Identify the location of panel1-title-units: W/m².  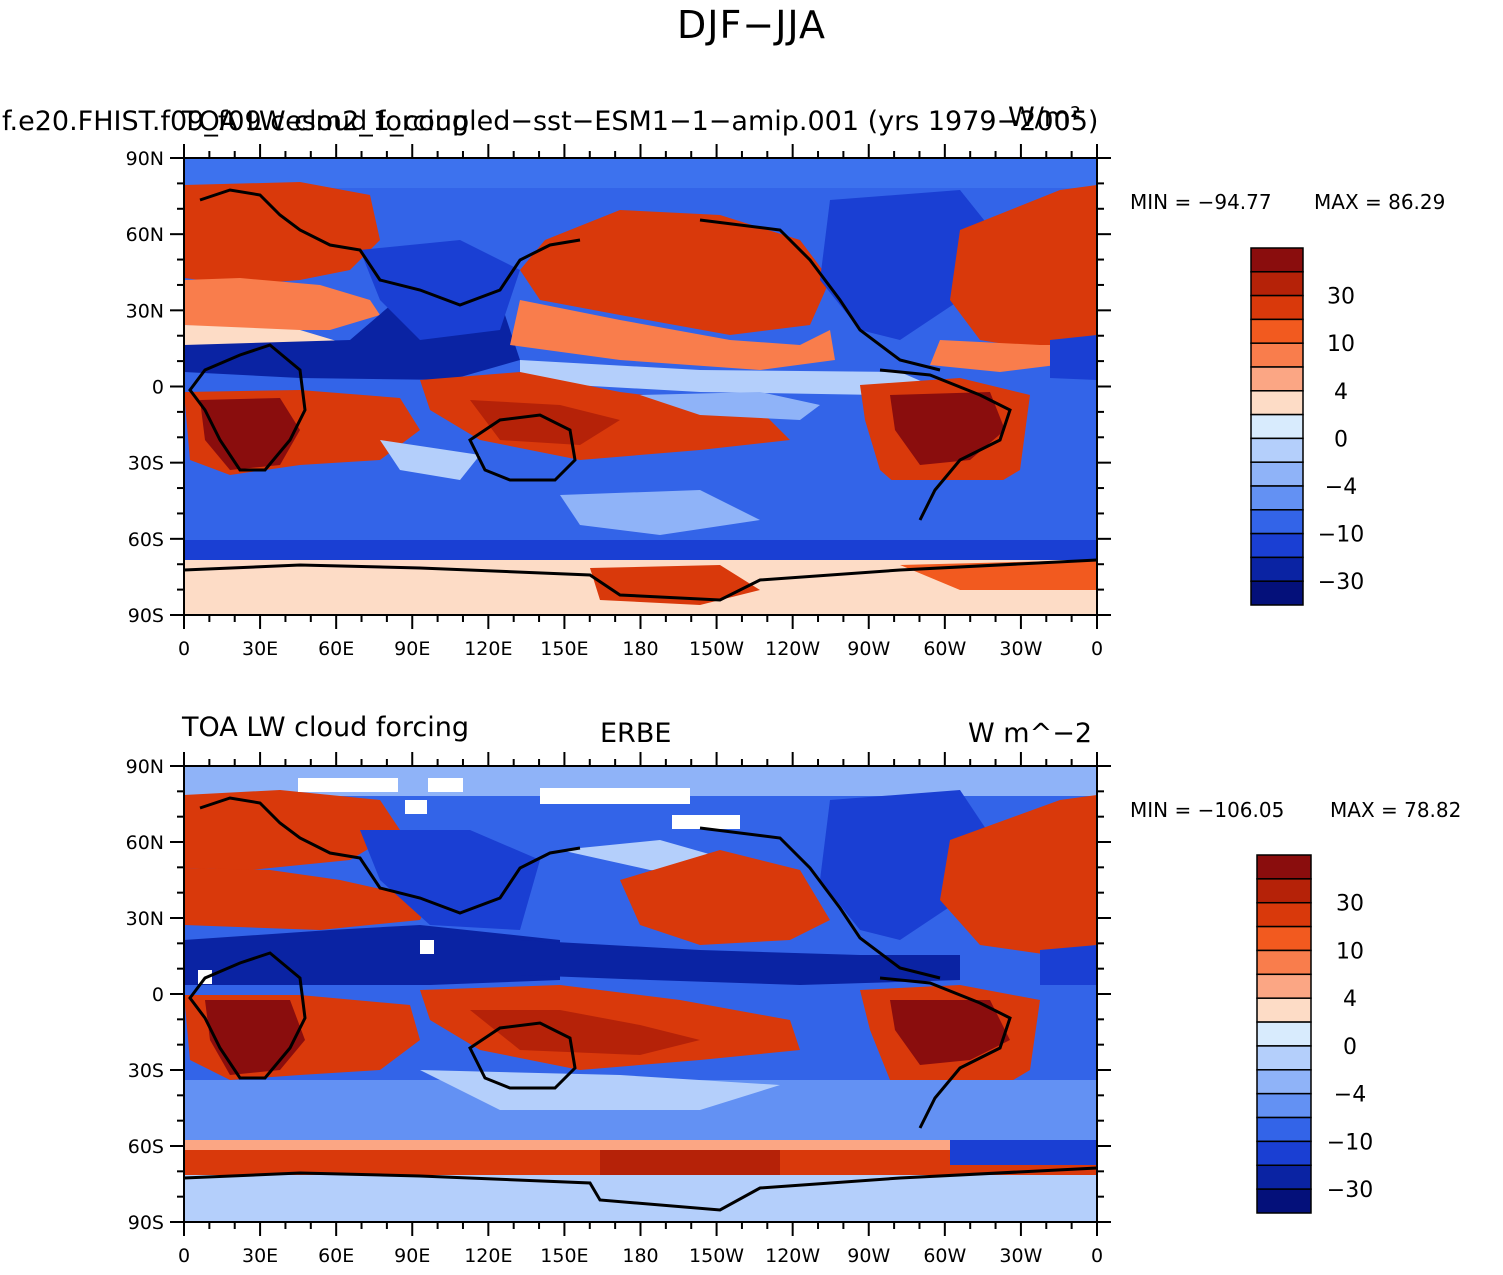
(1044, 117).